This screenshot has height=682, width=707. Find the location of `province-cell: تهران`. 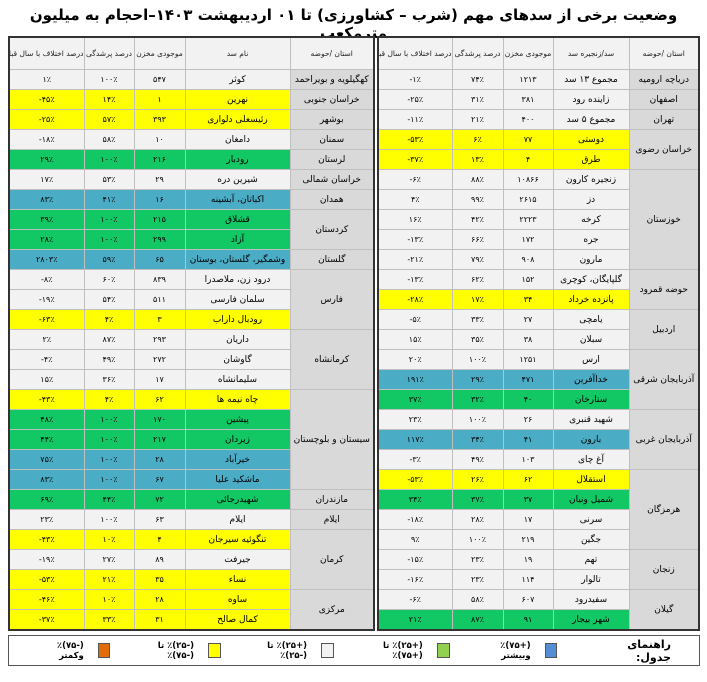

province-cell: تهران is located at coordinates (664, 119).